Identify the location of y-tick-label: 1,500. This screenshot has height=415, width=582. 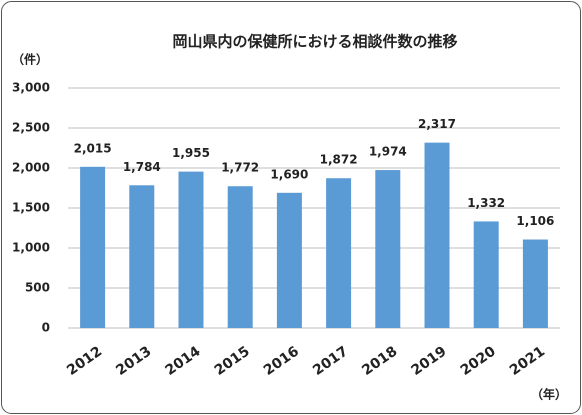
(31, 208).